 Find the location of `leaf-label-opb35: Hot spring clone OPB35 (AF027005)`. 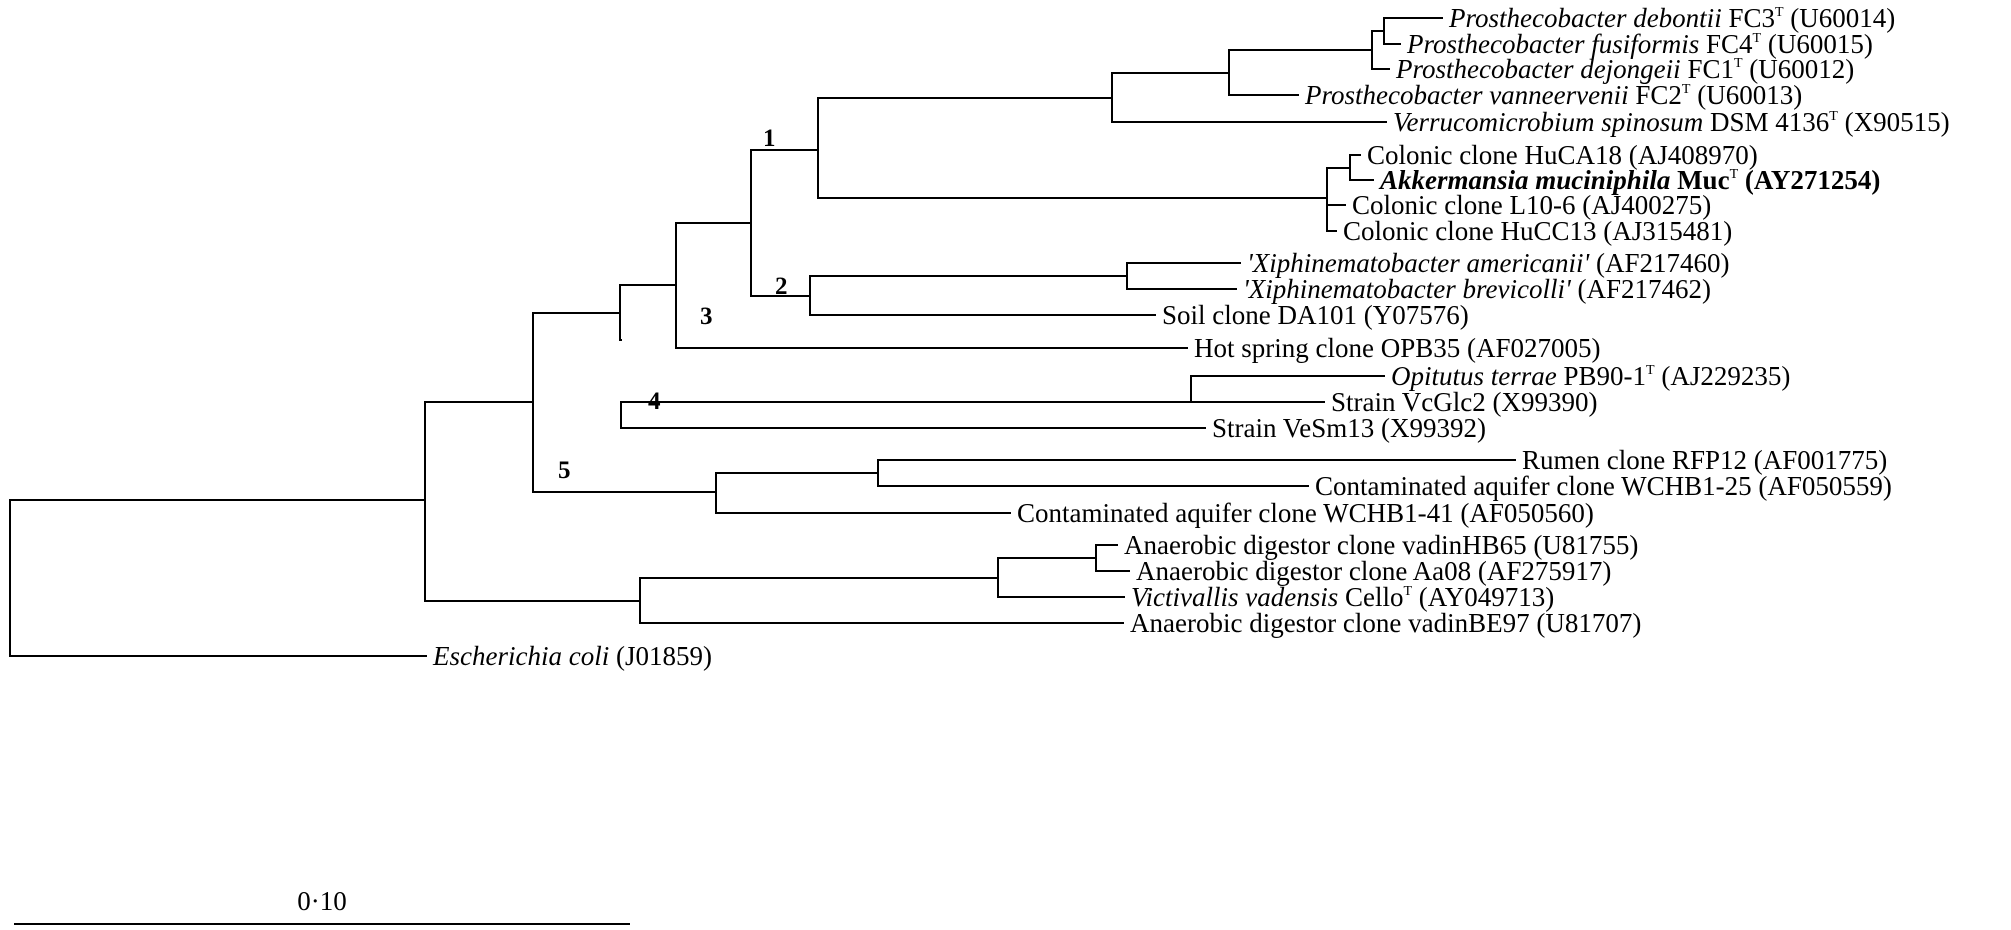

leaf-label-opb35: Hot spring clone OPB35 (AF027005) is located at coordinates (1397, 348).